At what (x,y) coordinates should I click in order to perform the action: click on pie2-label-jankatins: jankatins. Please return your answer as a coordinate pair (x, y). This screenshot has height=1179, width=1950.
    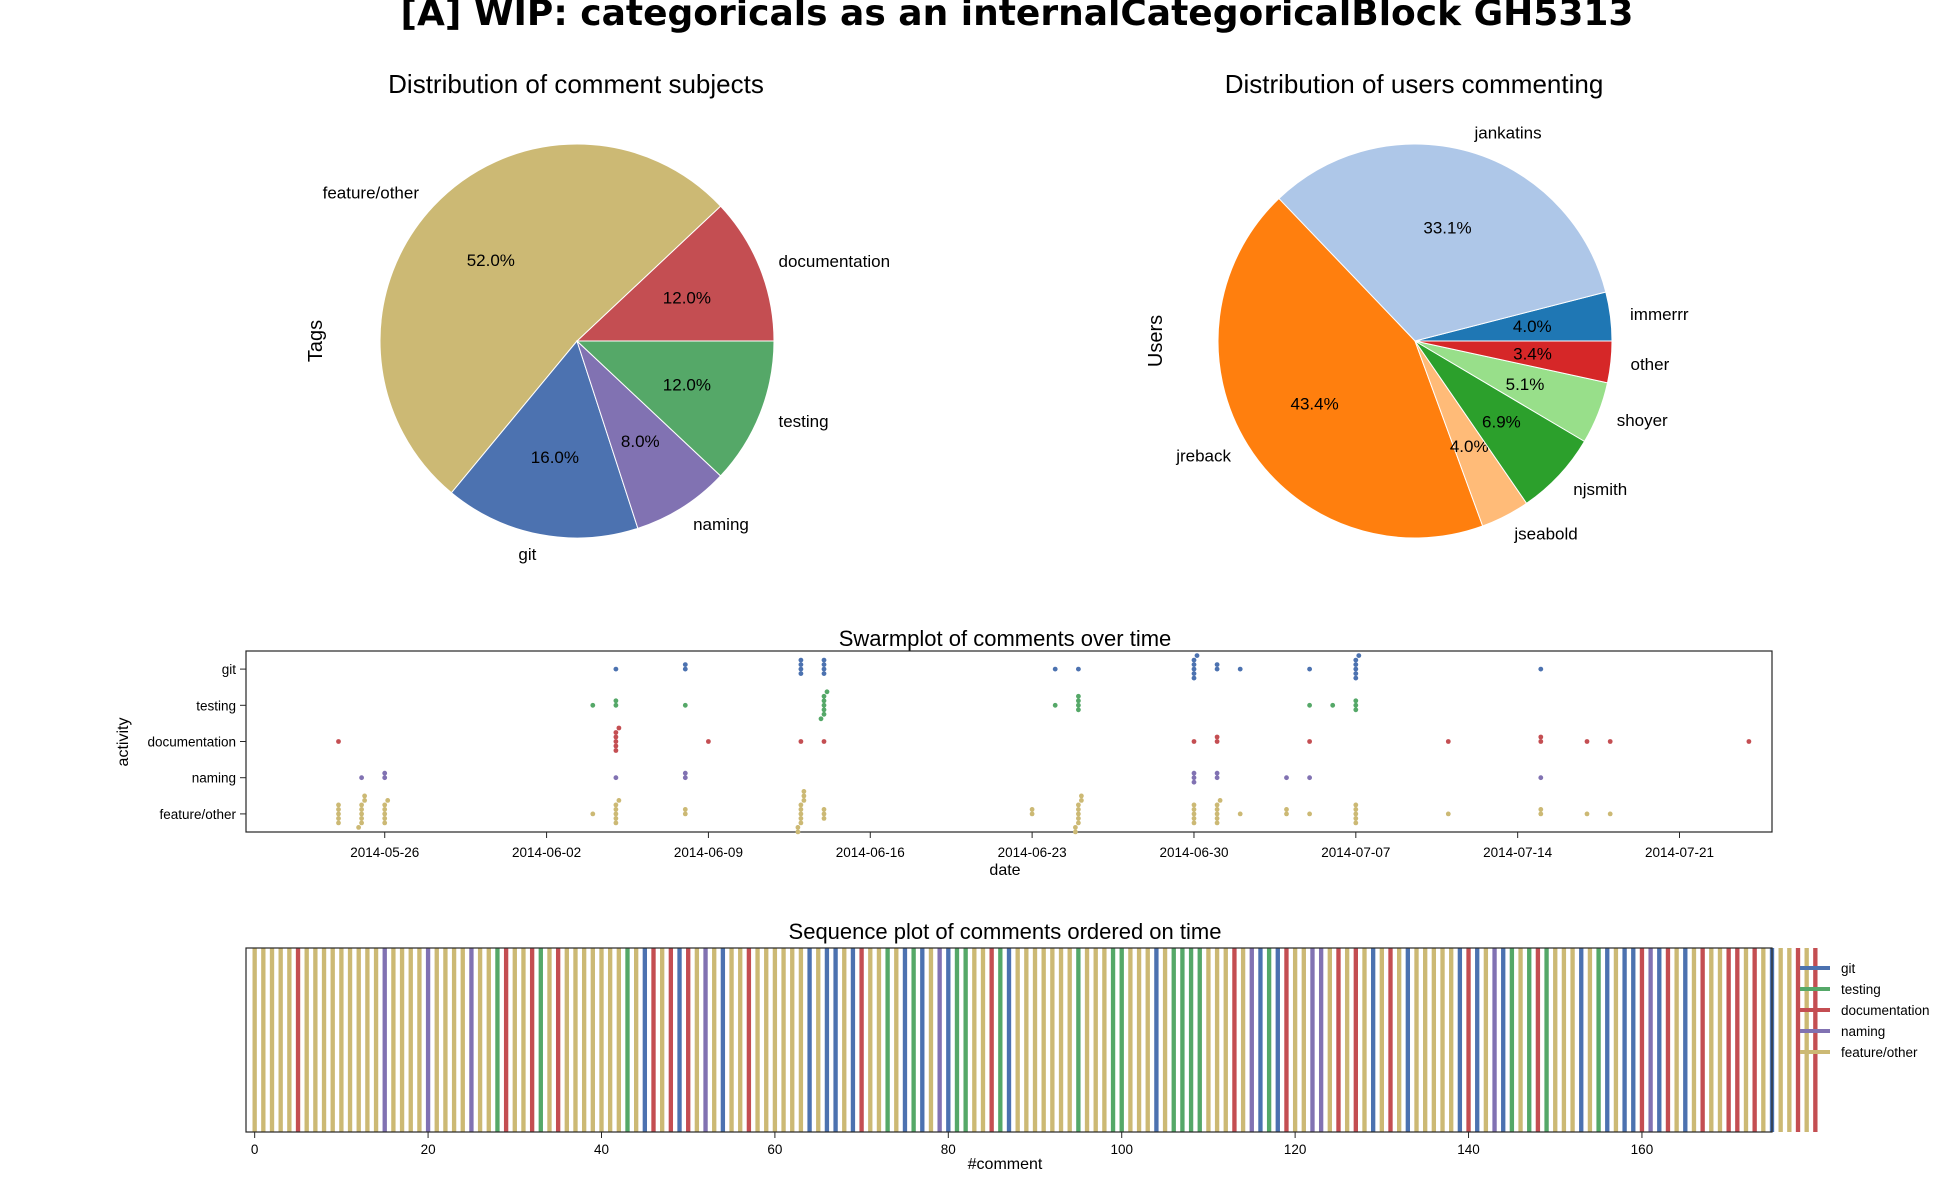
    Looking at the image, I should click on (1508, 133).